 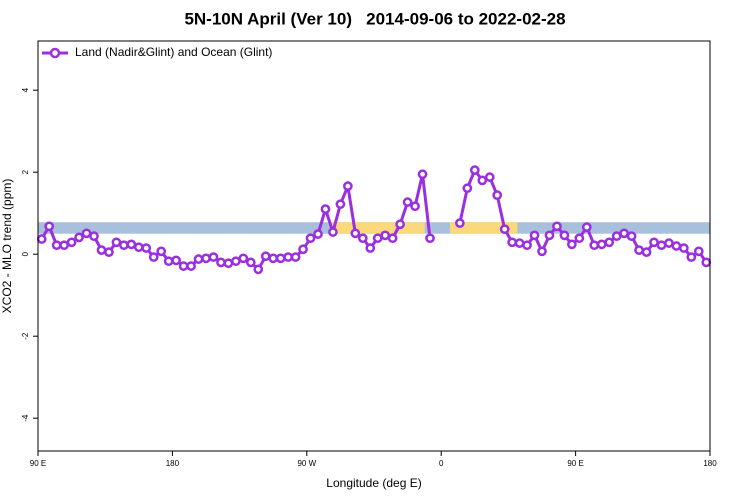 What do you see at coordinates (25, 336) in the screenshot?
I see `y-tick-label: -2` at bounding box center [25, 336].